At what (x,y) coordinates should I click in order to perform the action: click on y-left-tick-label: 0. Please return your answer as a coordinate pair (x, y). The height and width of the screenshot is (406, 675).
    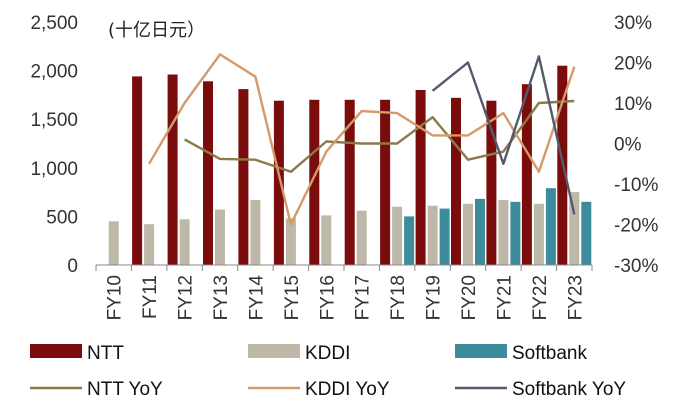
    Looking at the image, I should click on (72, 266).